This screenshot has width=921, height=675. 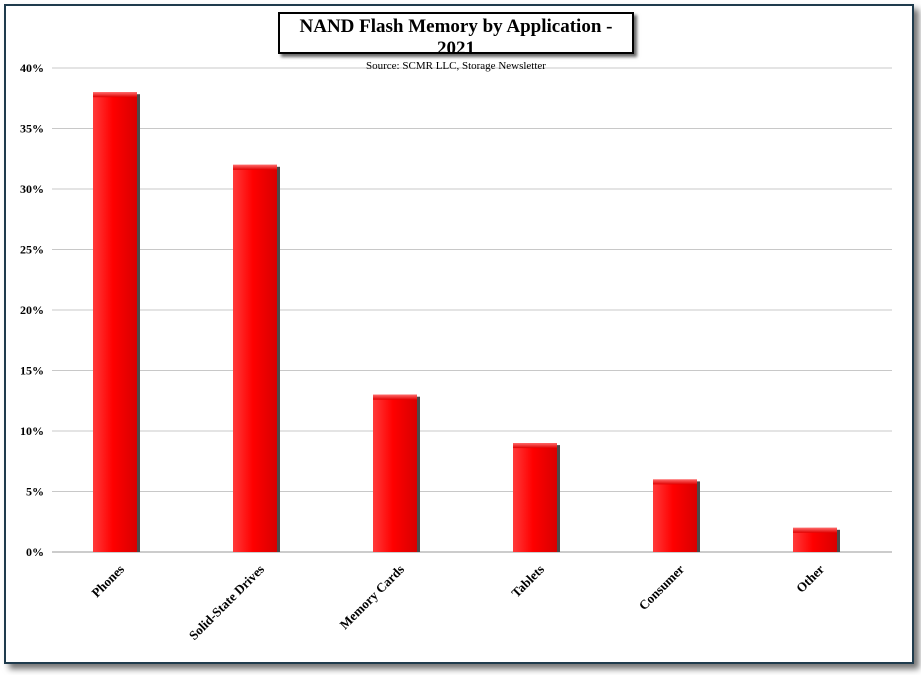 What do you see at coordinates (662, 587) in the screenshot?
I see `x-tick-label: Consumer` at bounding box center [662, 587].